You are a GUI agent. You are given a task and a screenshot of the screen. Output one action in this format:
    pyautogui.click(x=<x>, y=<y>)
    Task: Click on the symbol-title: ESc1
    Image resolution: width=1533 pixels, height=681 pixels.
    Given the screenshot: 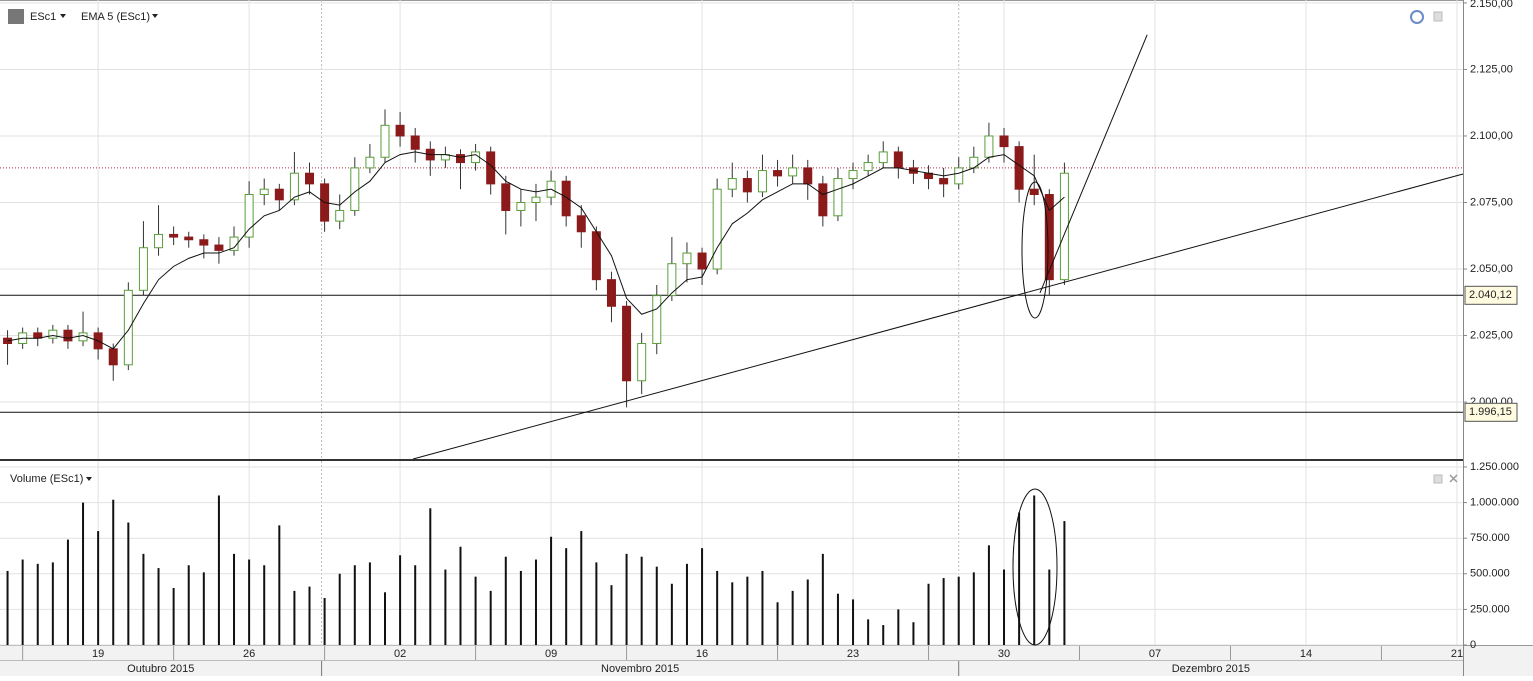 What is the action you would take?
    pyautogui.click(x=43, y=17)
    